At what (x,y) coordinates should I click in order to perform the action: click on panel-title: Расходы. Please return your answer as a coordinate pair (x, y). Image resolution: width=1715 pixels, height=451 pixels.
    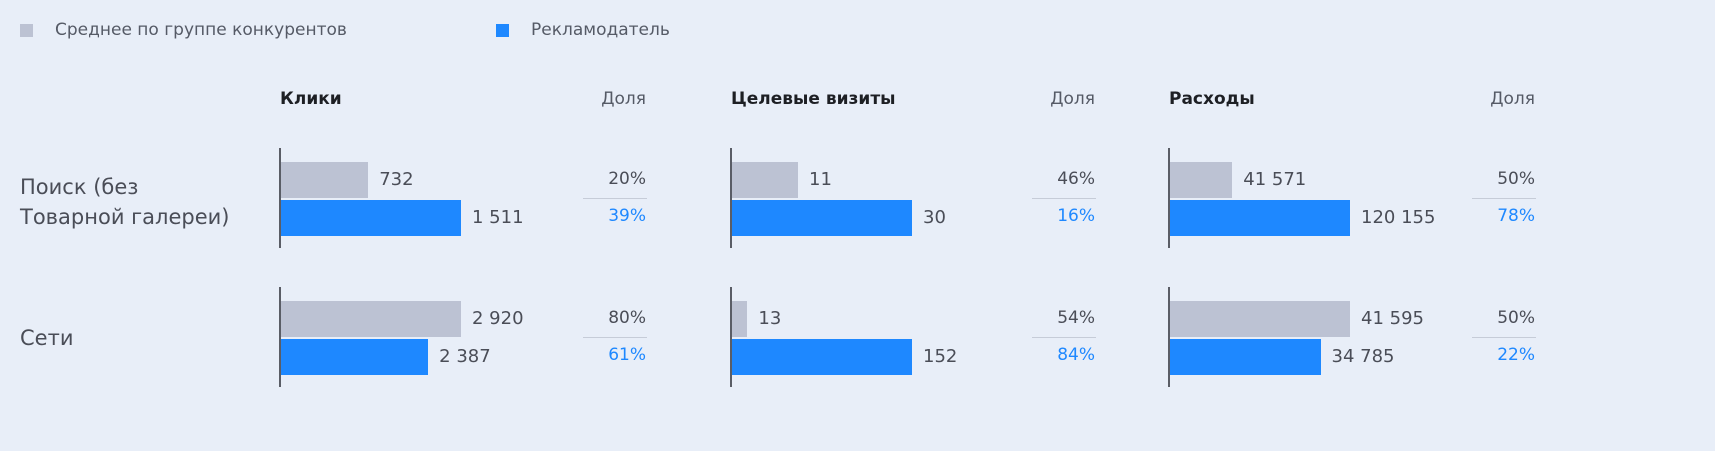
    Looking at the image, I should click on (1212, 99).